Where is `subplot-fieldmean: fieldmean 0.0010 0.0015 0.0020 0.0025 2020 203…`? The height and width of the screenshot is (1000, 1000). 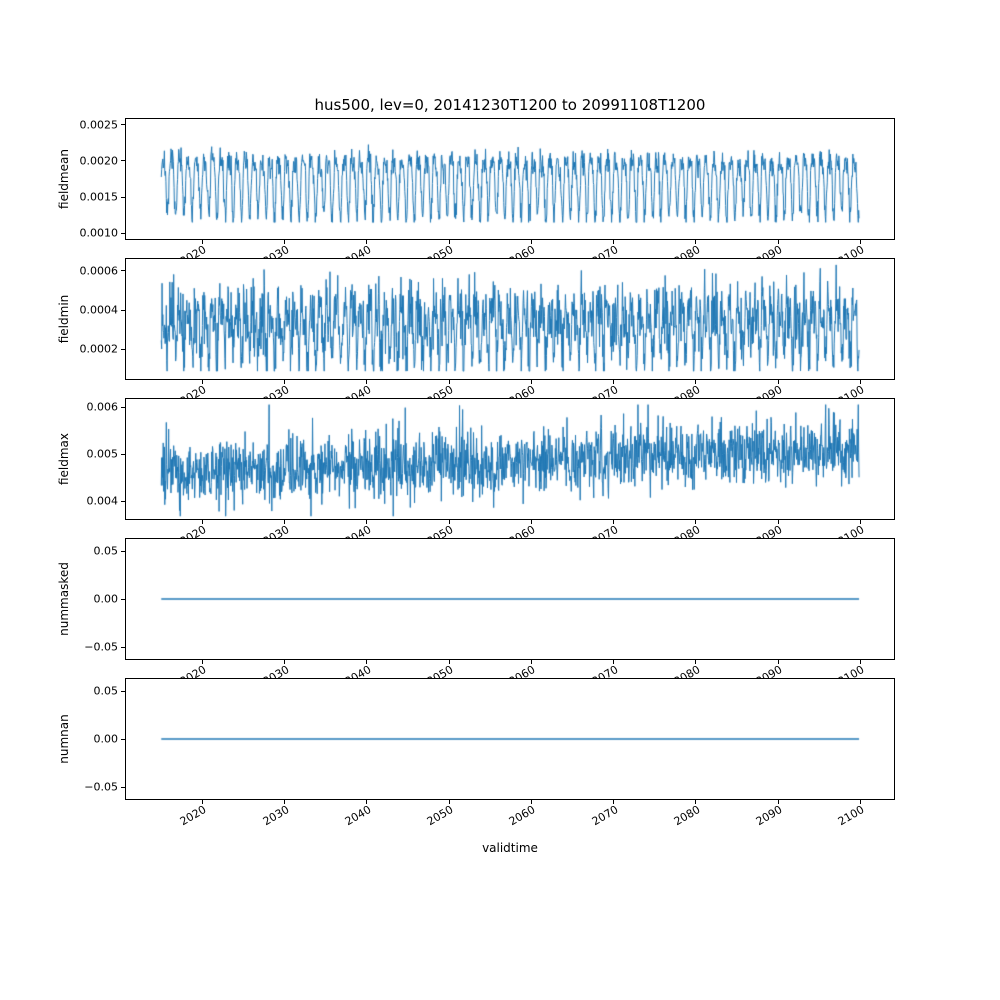 subplot-fieldmean: fieldmean 0.0010 0.0015 0.0020 0.0025 2020 203… is located at coordinates (476, 193).